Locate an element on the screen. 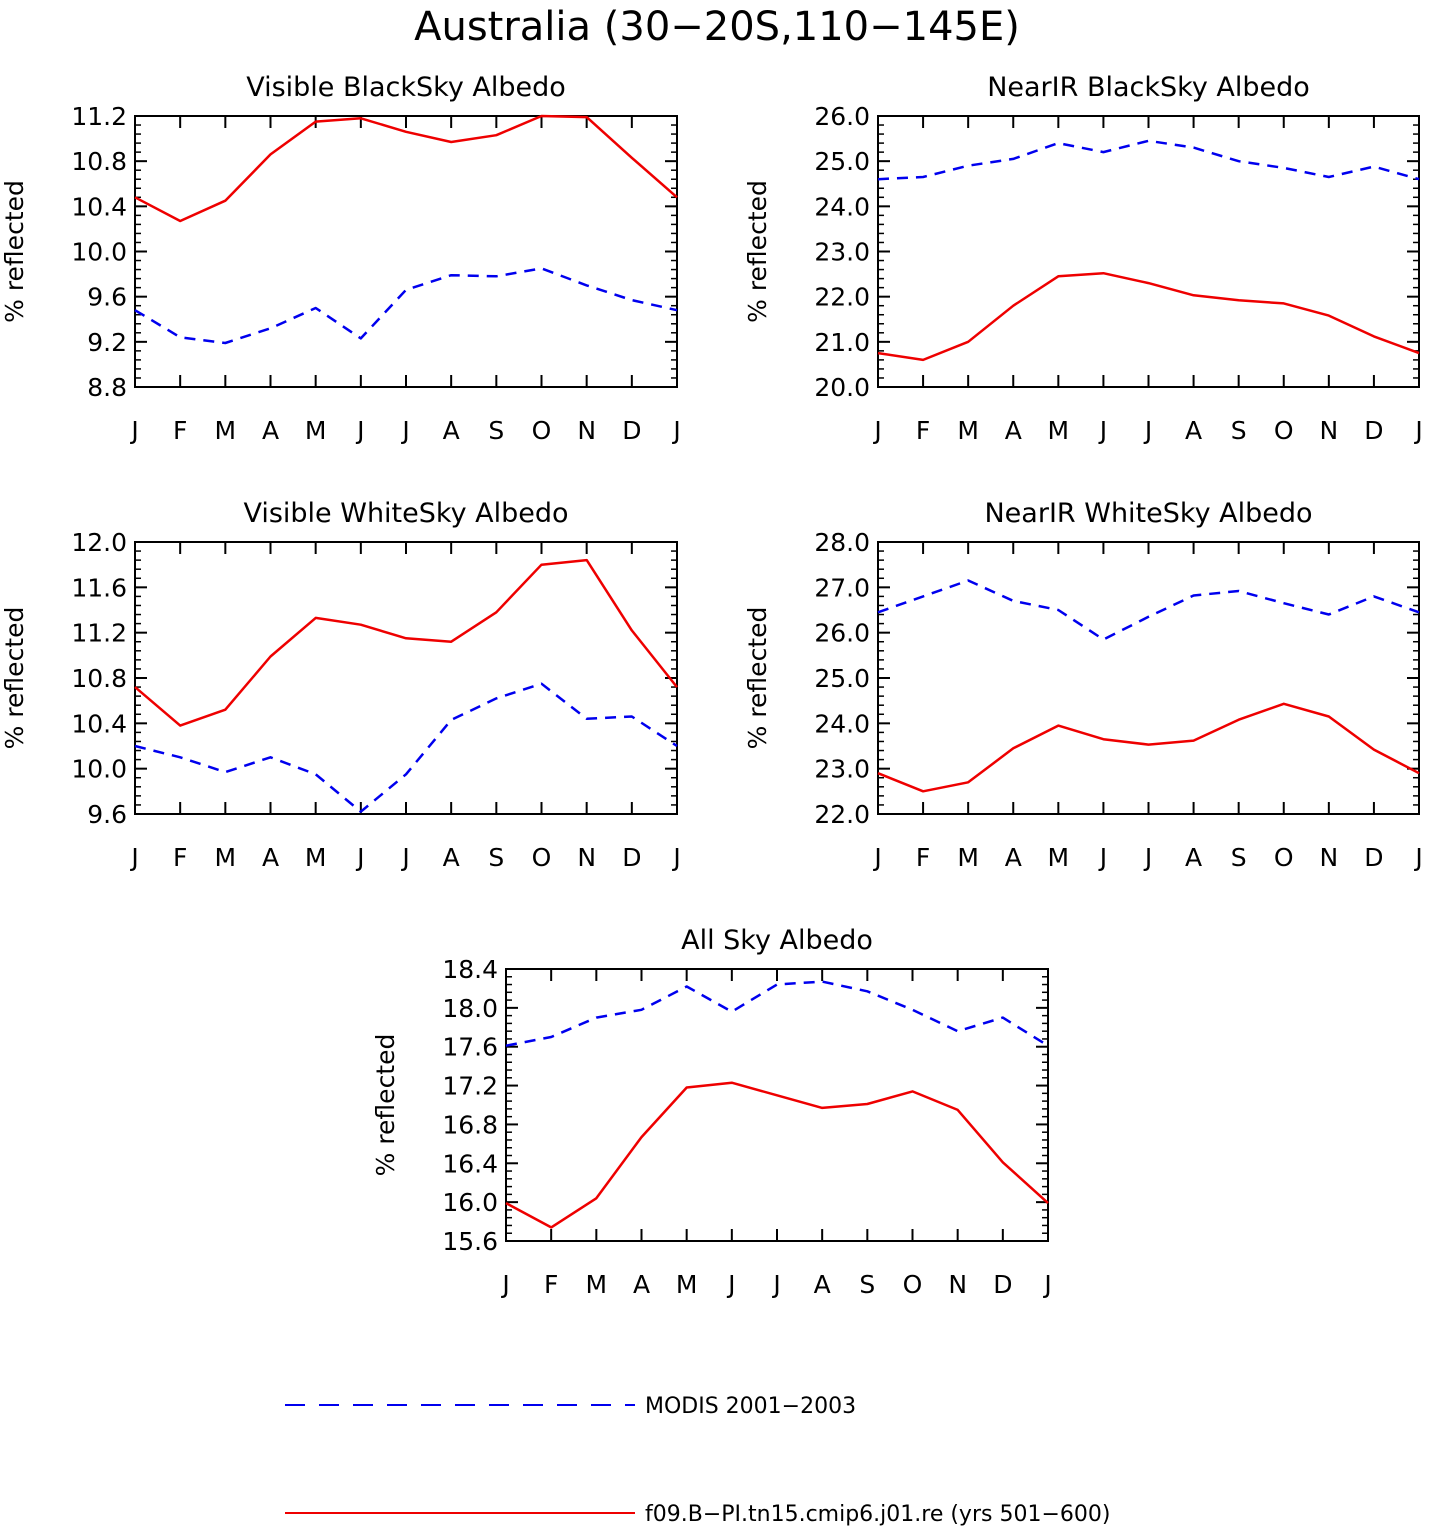 This screenshot has width=1435, height=1527. y-tick-label: 17.6 is located at coordinates (470, 1047).